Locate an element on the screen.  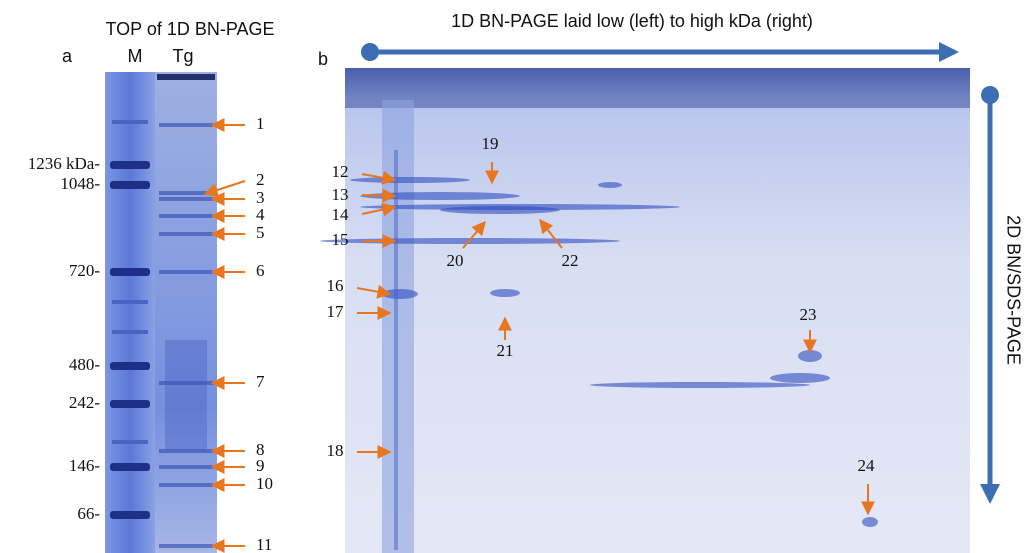
spot-label: 18 is located at coordinates (335, 450).